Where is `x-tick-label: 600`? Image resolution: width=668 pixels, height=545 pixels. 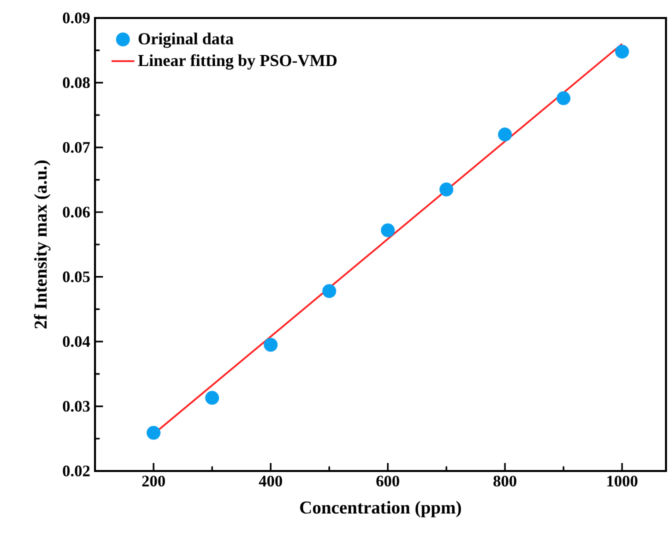 x-tick-label: 600 is located at coordinates (388, 481).